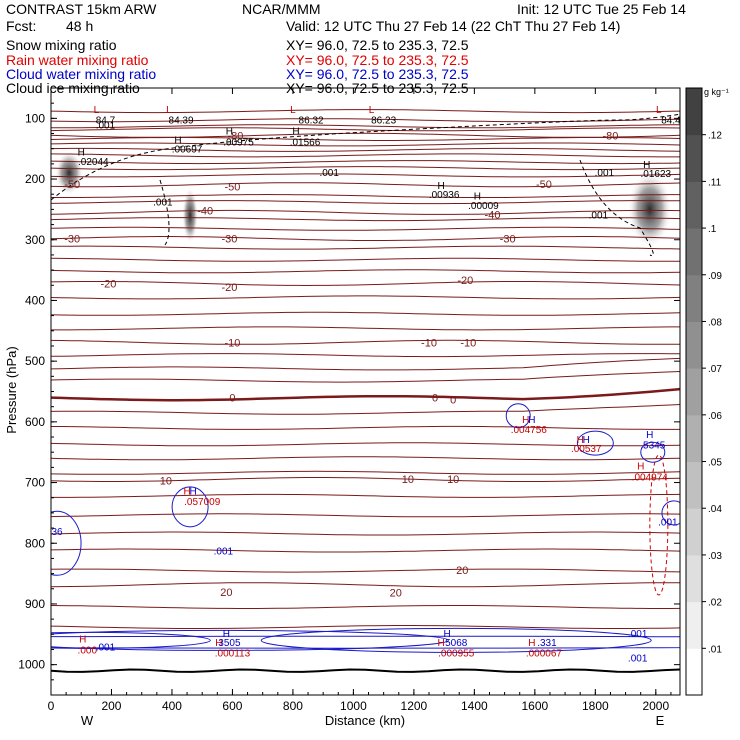 The image size is (740, 740). What do you see at coordinates (31, 665) in the screenshot?
I see `y-tick-label: 1000` at bounding box center [31, 665].